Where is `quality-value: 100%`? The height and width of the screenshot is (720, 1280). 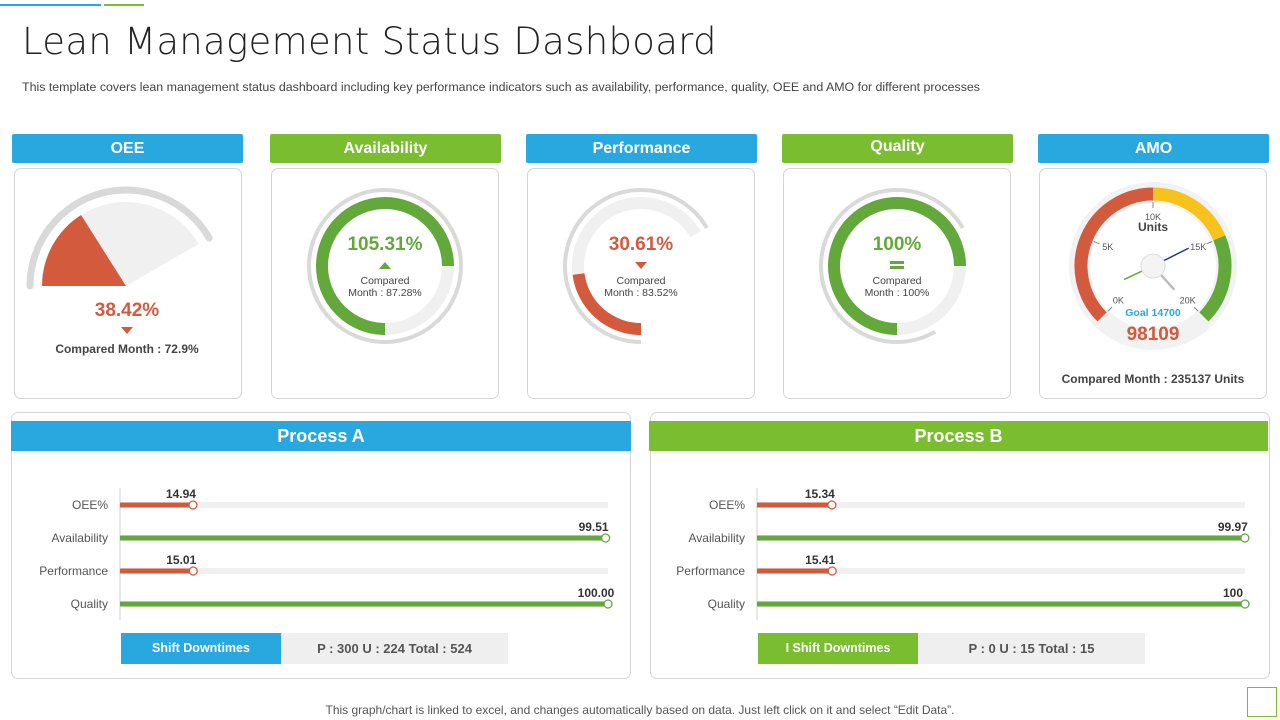 quality-value: 100% is located at coordinates (897, 244).